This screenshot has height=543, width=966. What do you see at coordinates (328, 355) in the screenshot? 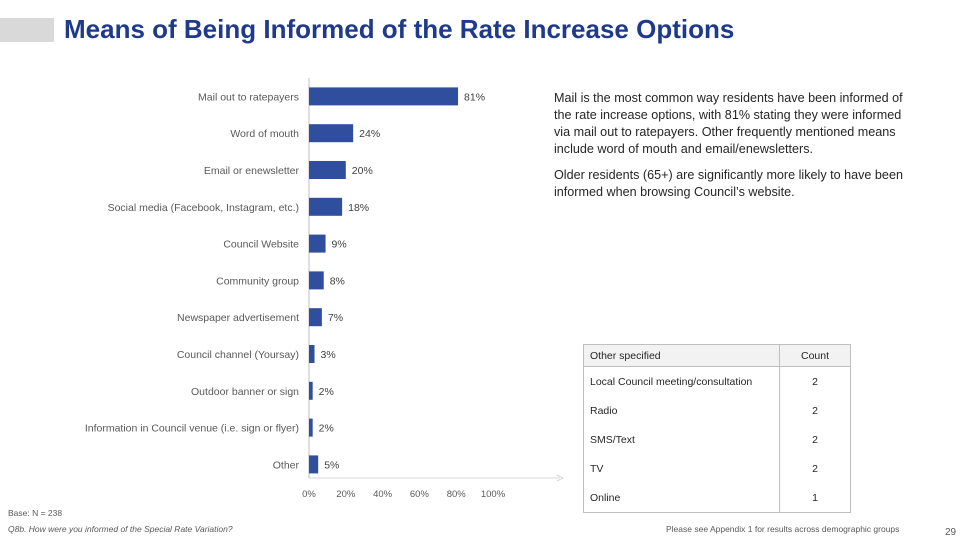
I see `data-label: 3%` at bounding box center [328, 355].